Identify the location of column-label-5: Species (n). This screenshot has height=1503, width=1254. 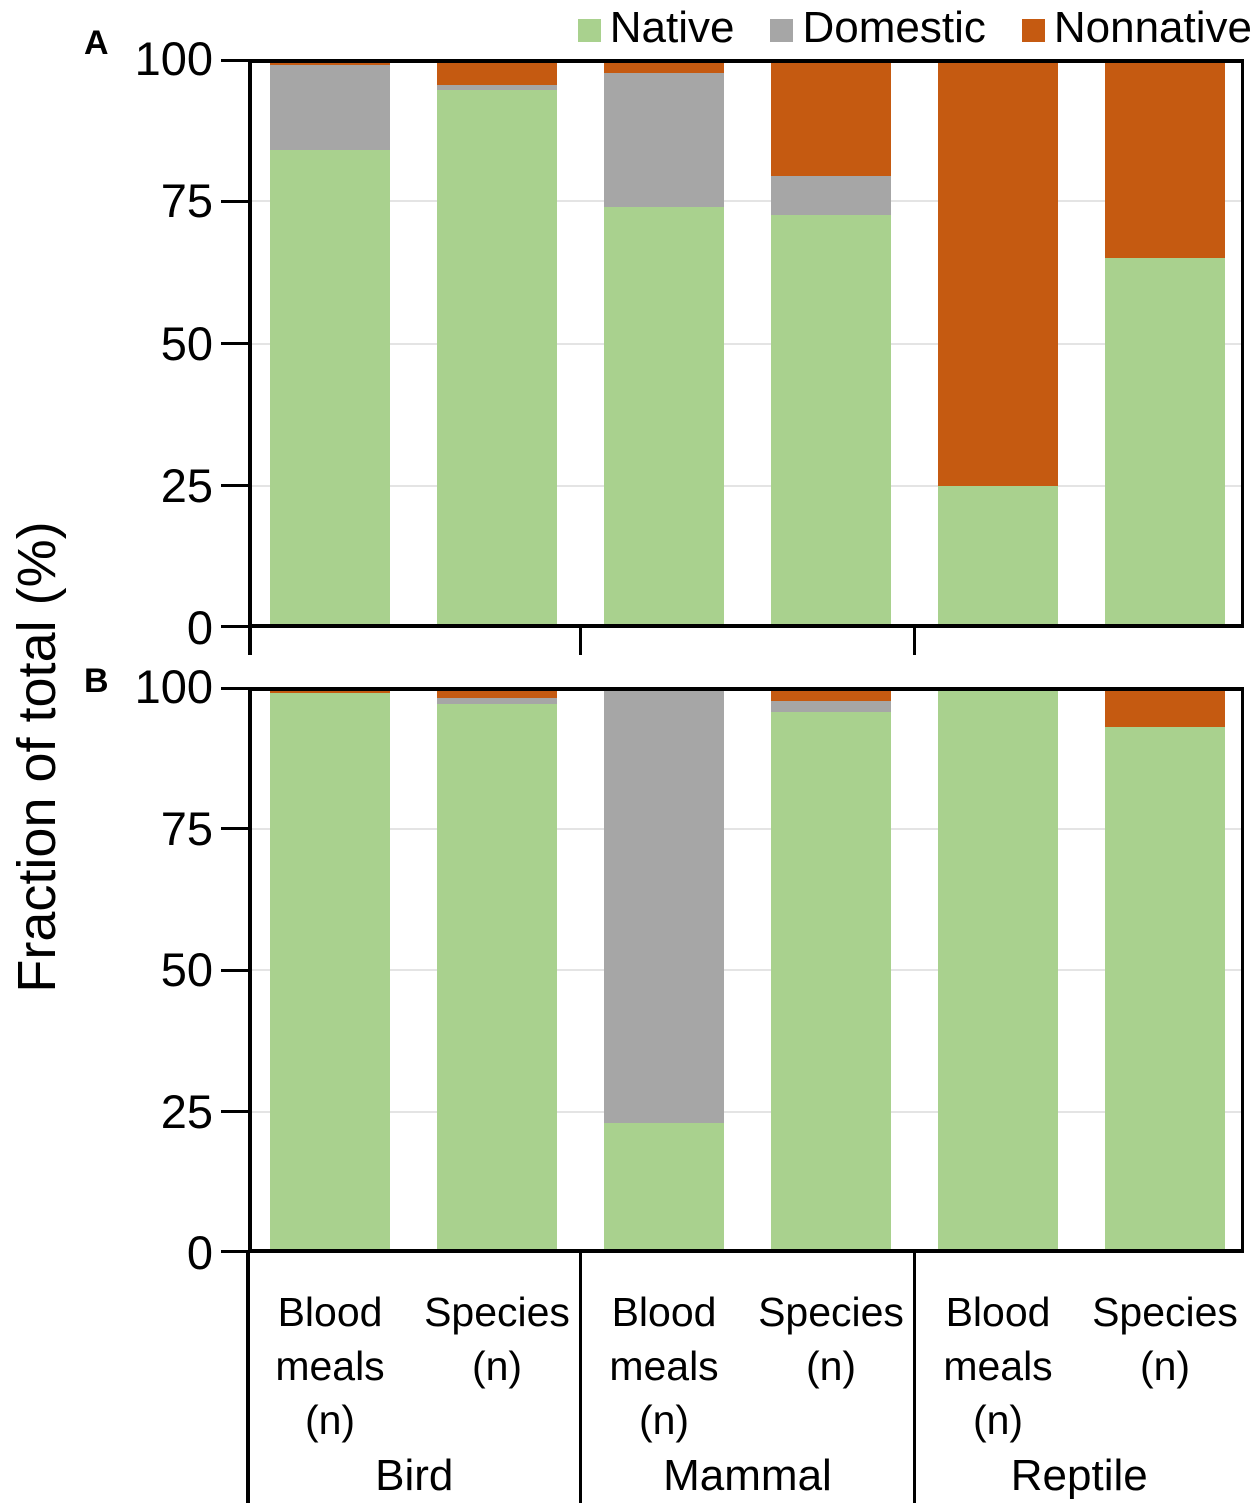
(1165, 1339).